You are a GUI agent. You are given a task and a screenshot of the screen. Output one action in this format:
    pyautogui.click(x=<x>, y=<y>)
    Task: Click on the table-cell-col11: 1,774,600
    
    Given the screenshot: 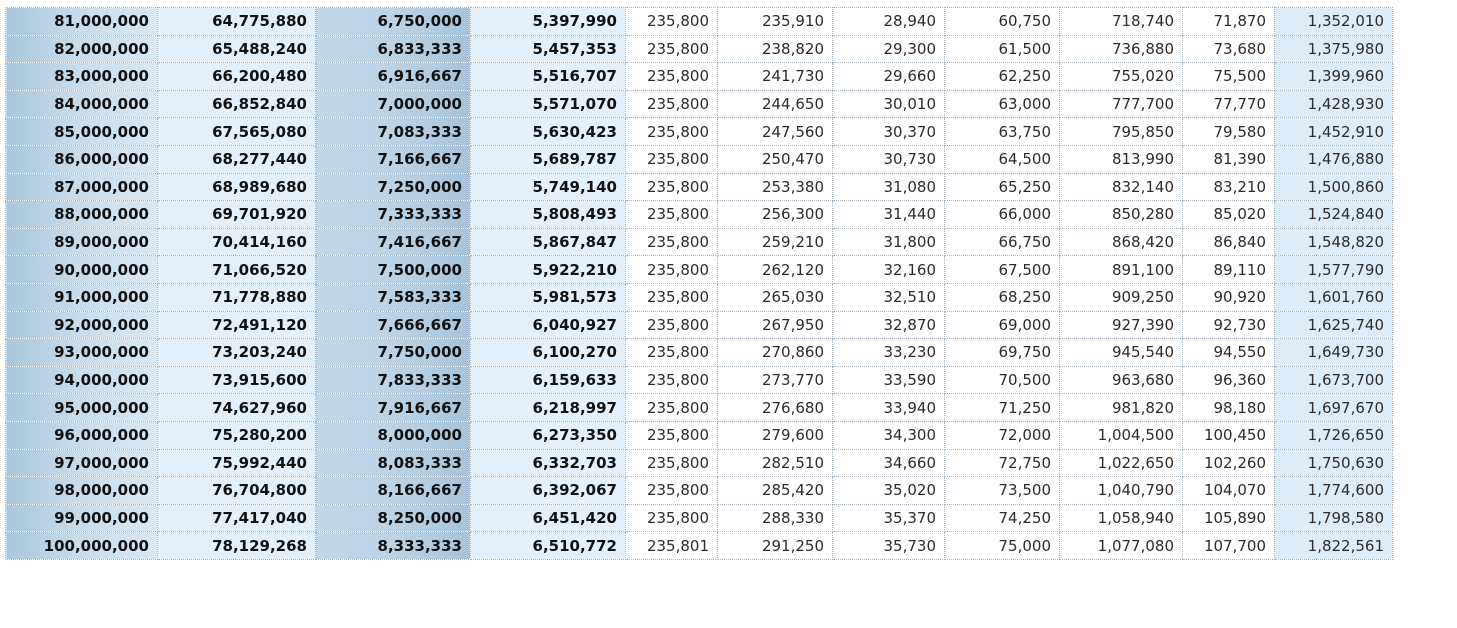 What is the action you would take?
    pyautogui.click(x=1333, y=490)
    